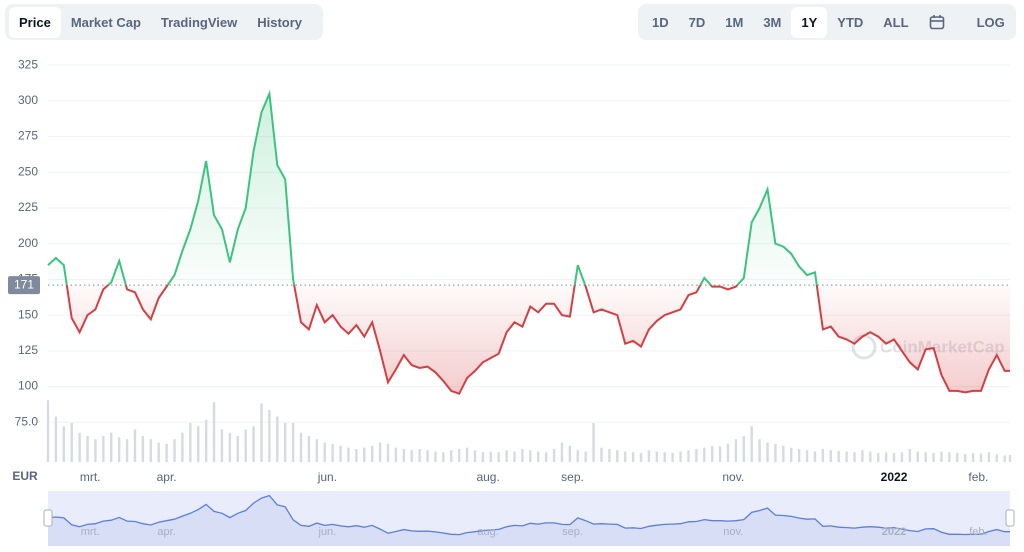 The image size is (1024, 552). I want to click on navigator-area, so click(529, 520).